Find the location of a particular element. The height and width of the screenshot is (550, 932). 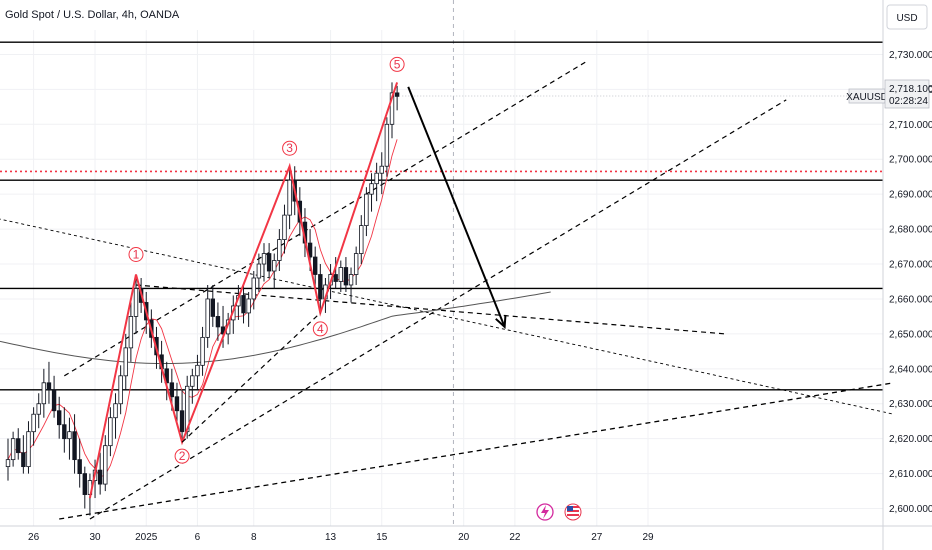

wave-label-3: 3 is located at coordinates (290, 148).